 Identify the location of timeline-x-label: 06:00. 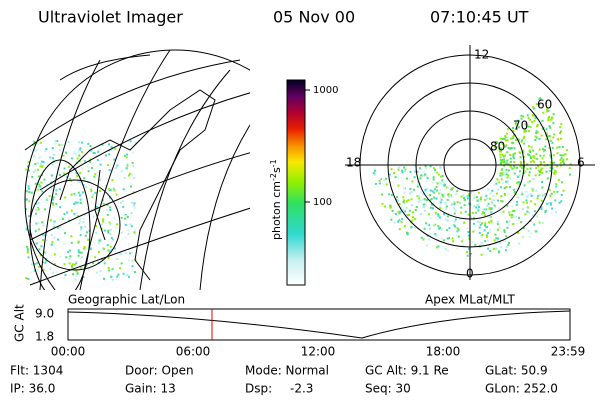
(193, 352).